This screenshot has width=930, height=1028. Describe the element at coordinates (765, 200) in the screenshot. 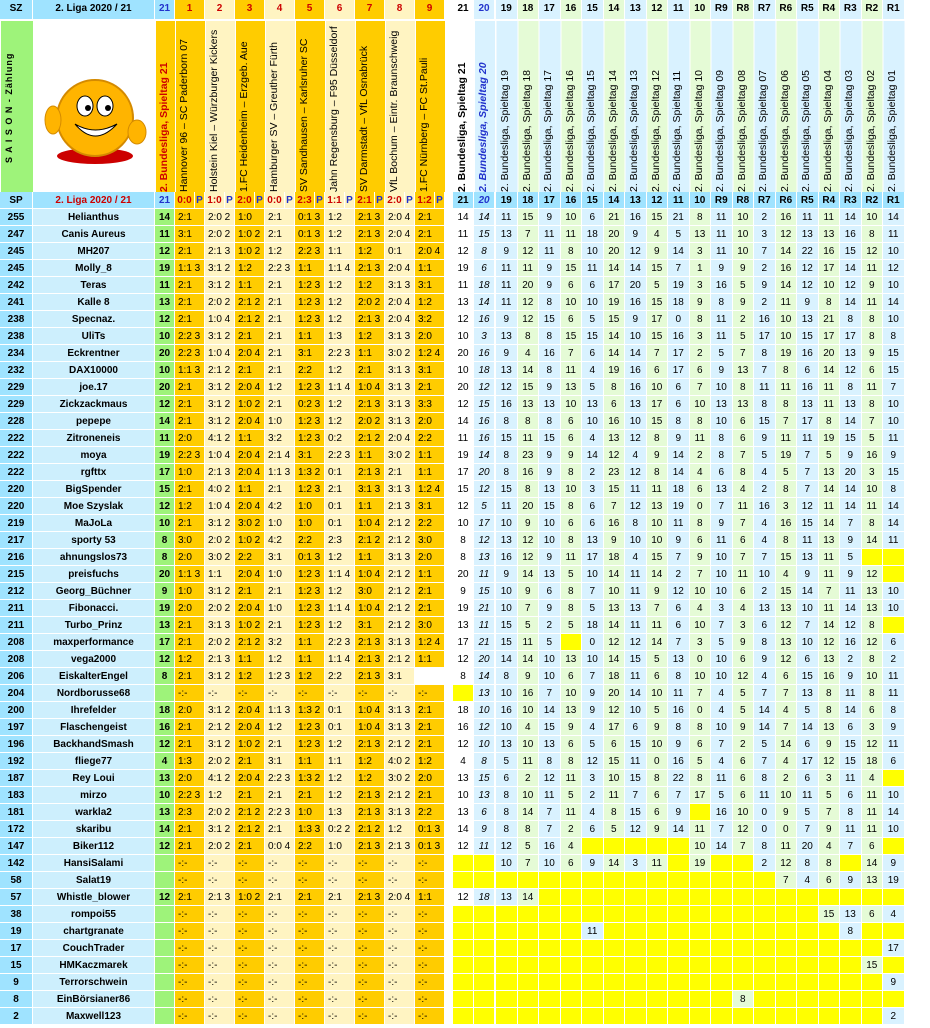

I see `history-header: R7` at that location.